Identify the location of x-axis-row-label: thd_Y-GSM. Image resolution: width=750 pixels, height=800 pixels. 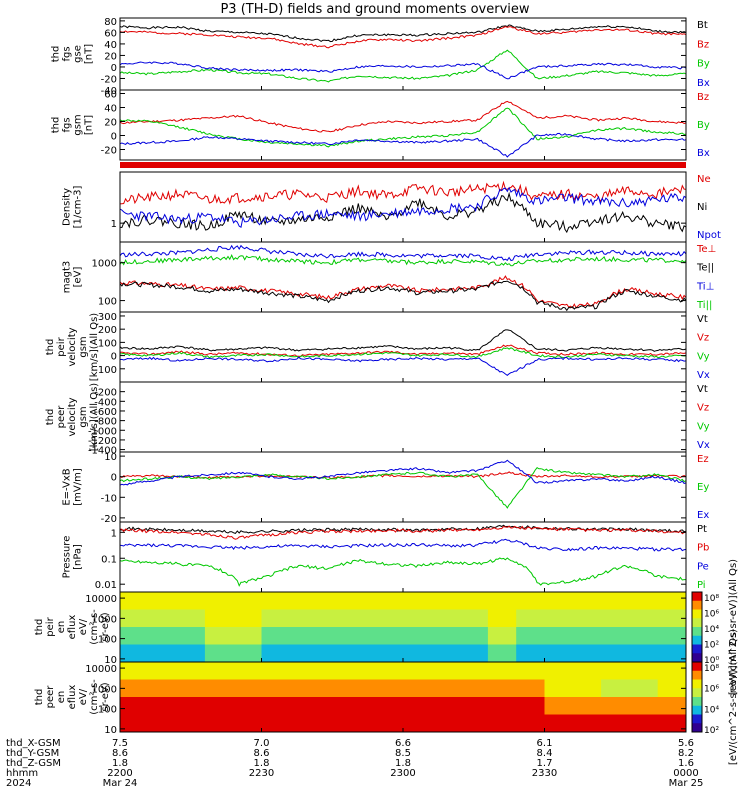
(32, 753).